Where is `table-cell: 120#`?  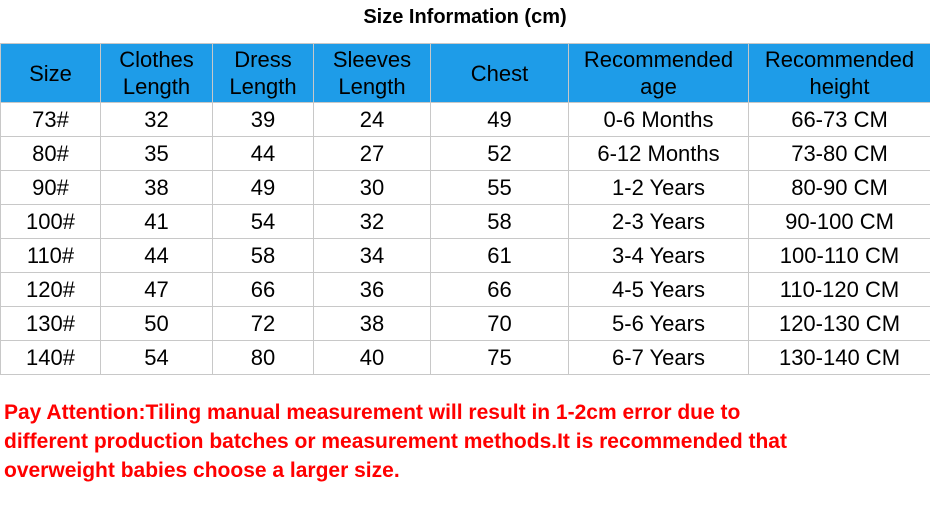
table-cell: 120# is located at coordinates (50, 289).